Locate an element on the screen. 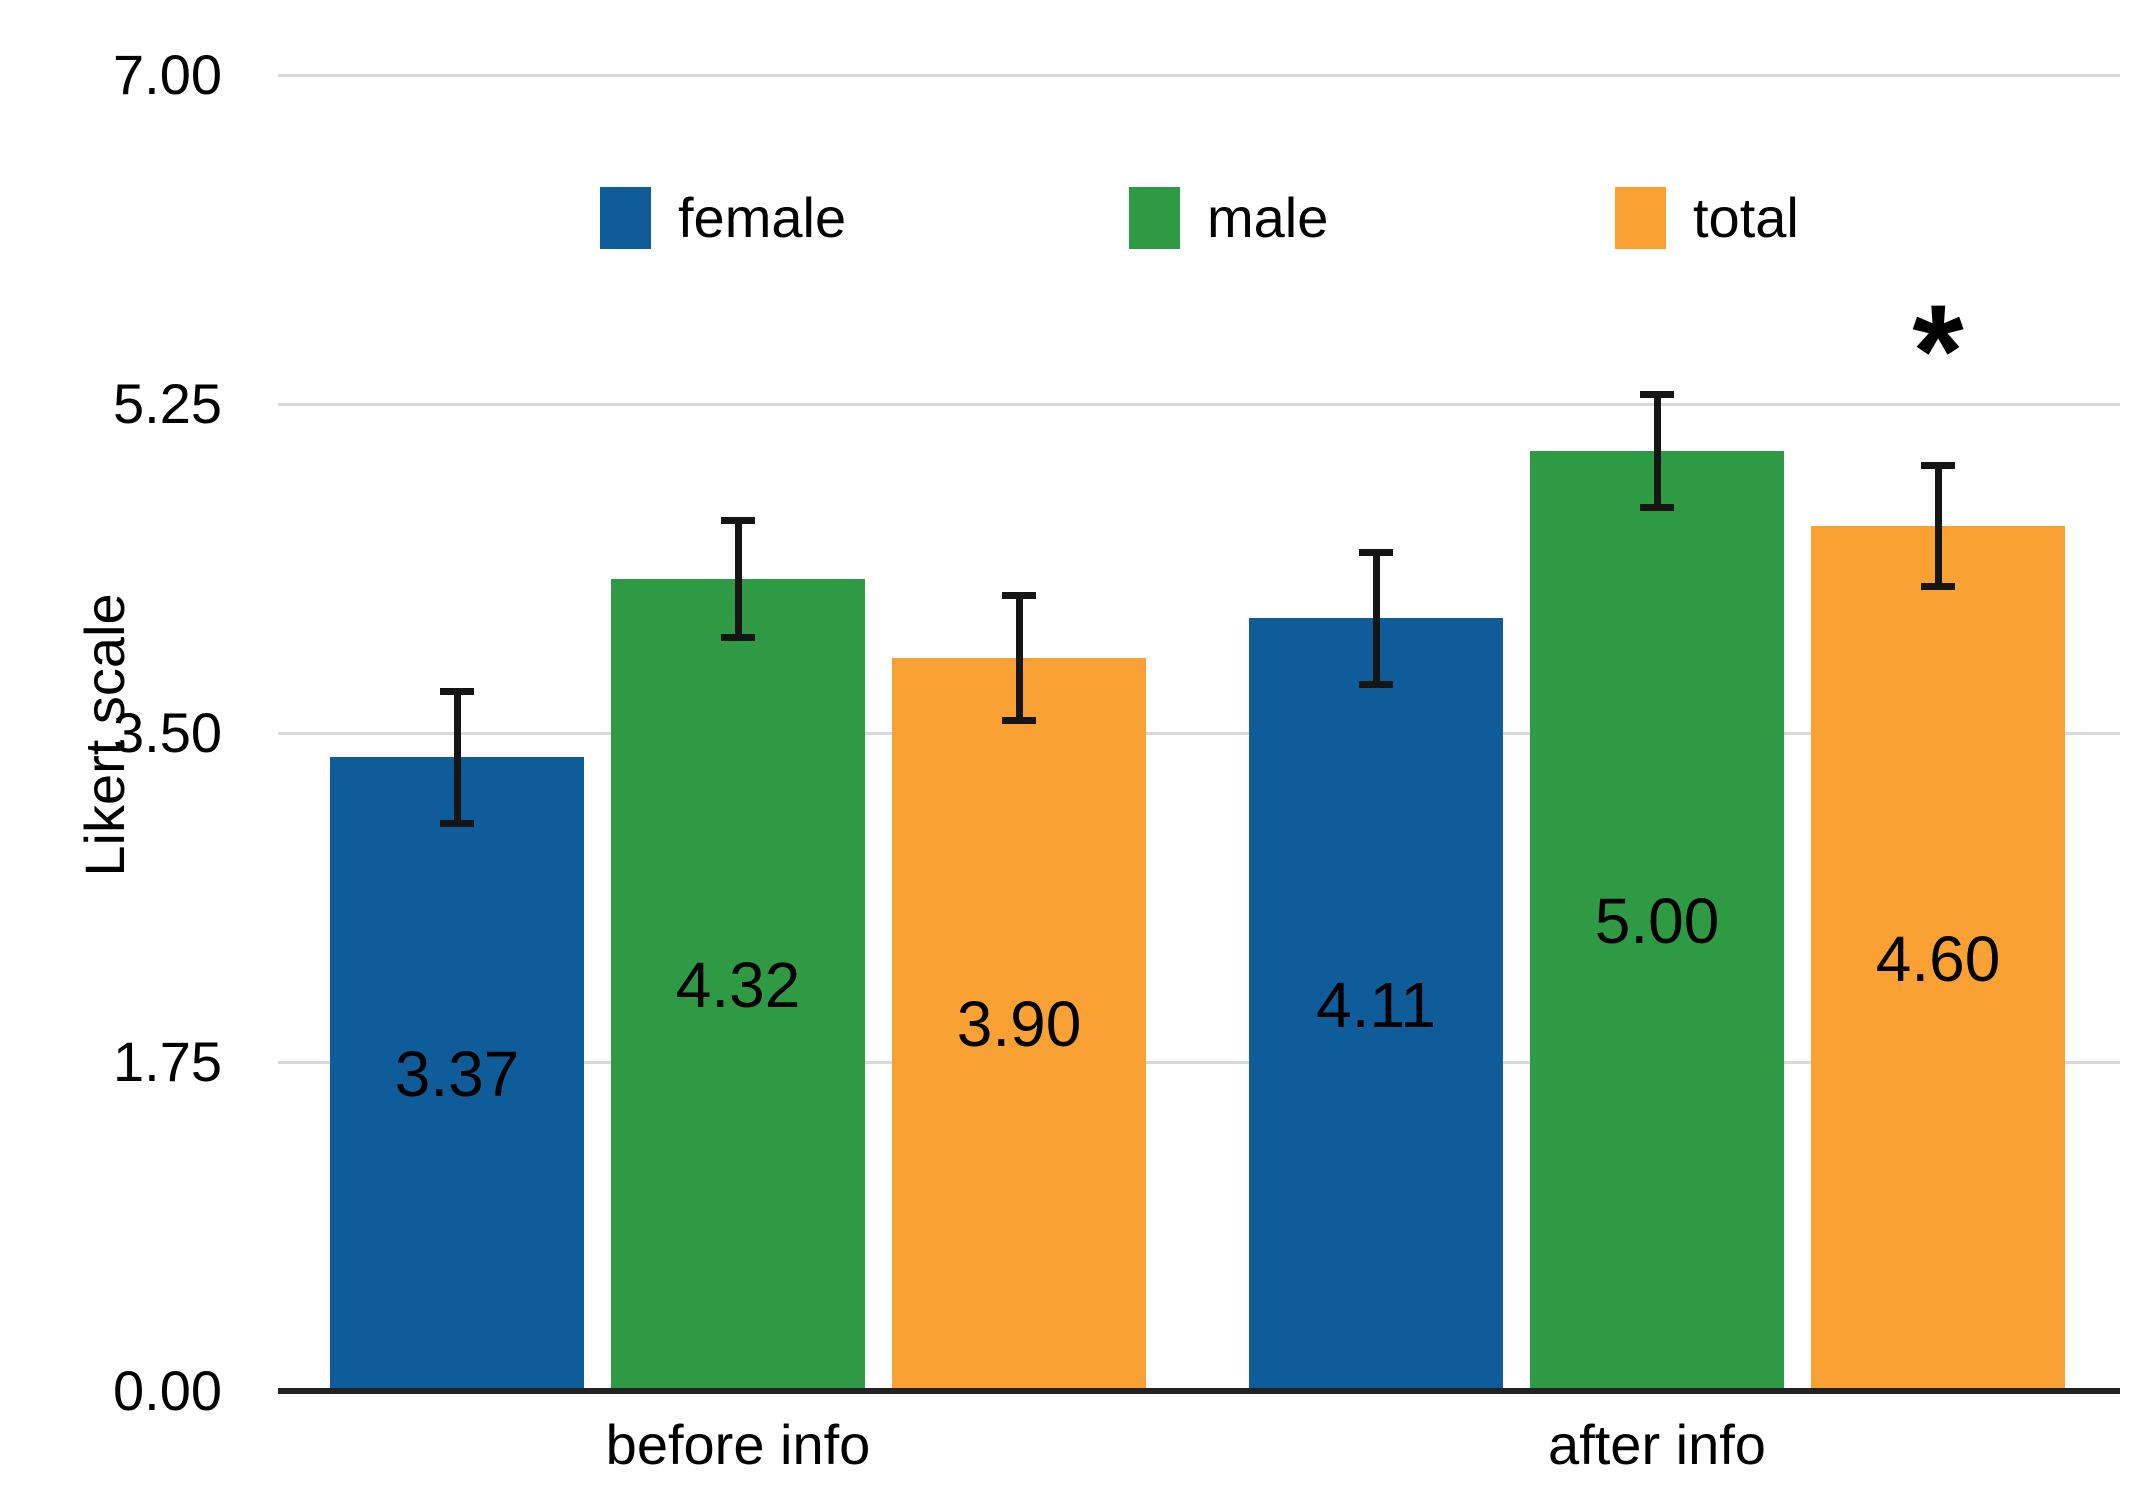 Image resolution: width=2155 pixels, height=1492 pixels. bar-male-after-info: 5.00 is located at coordinates (1657, 921).